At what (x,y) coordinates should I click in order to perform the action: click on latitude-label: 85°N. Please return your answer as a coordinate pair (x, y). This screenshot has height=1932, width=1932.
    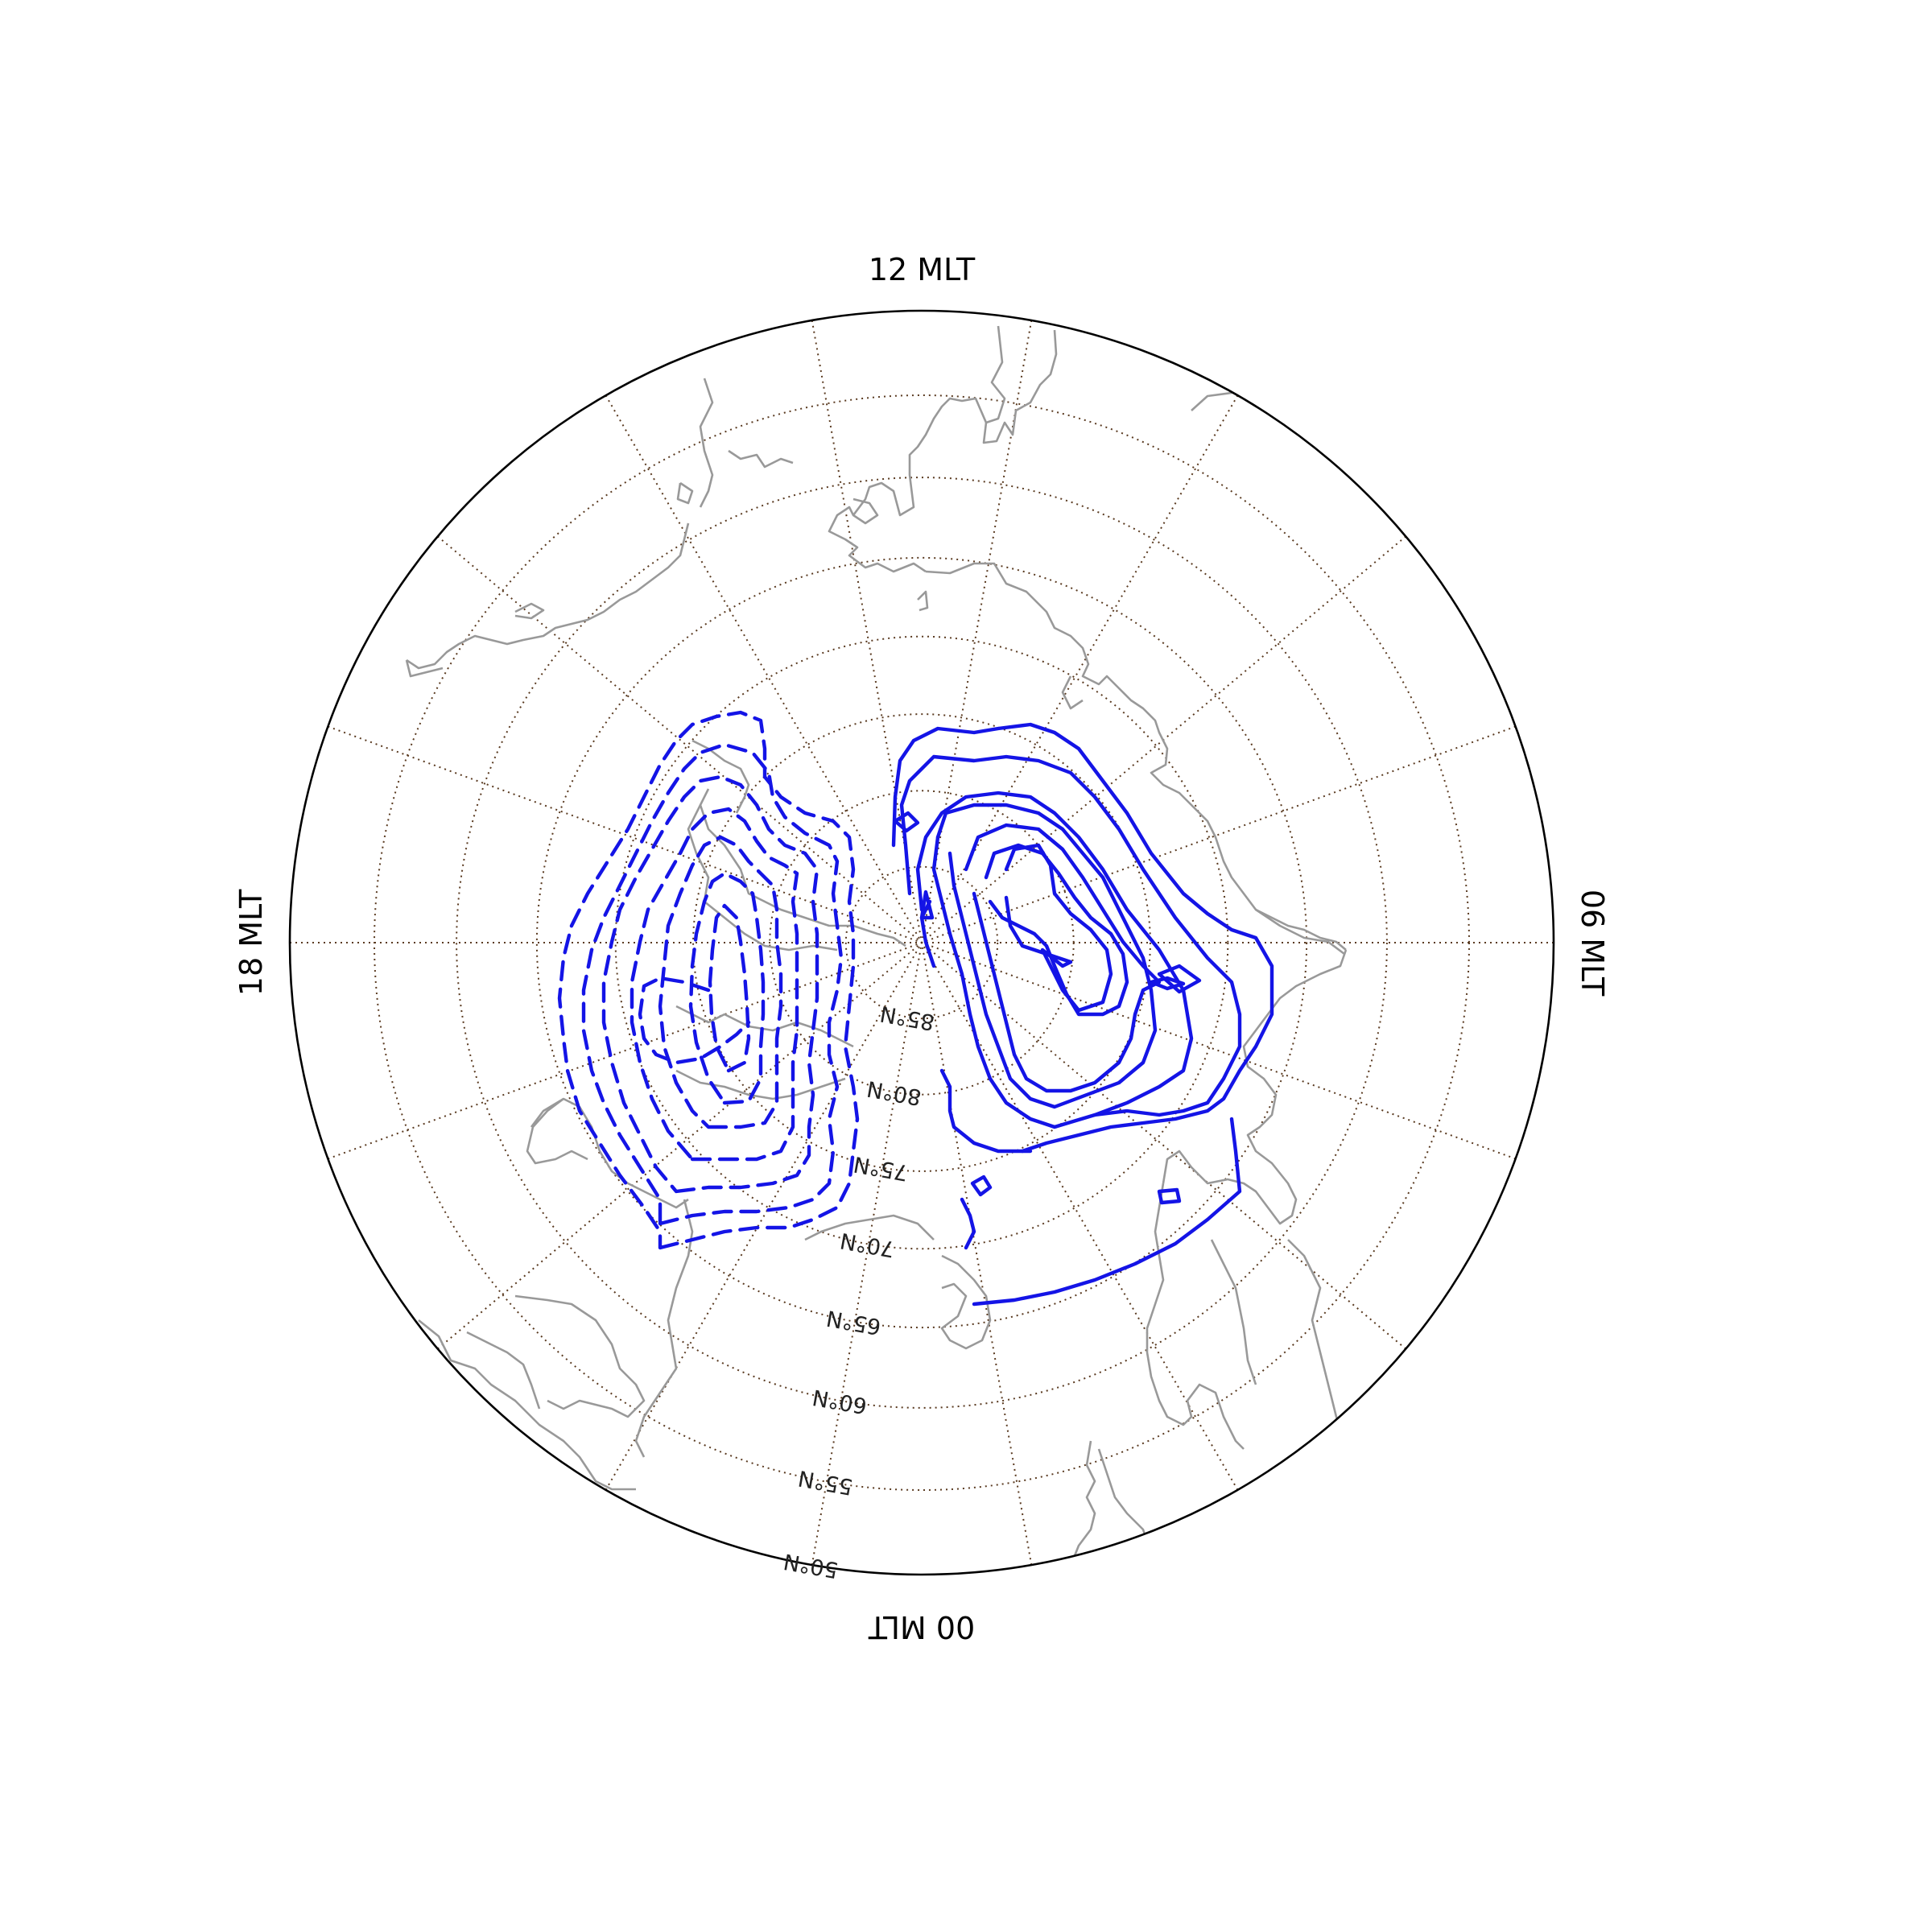
    Looking at the image, I should click on (907, 1017).